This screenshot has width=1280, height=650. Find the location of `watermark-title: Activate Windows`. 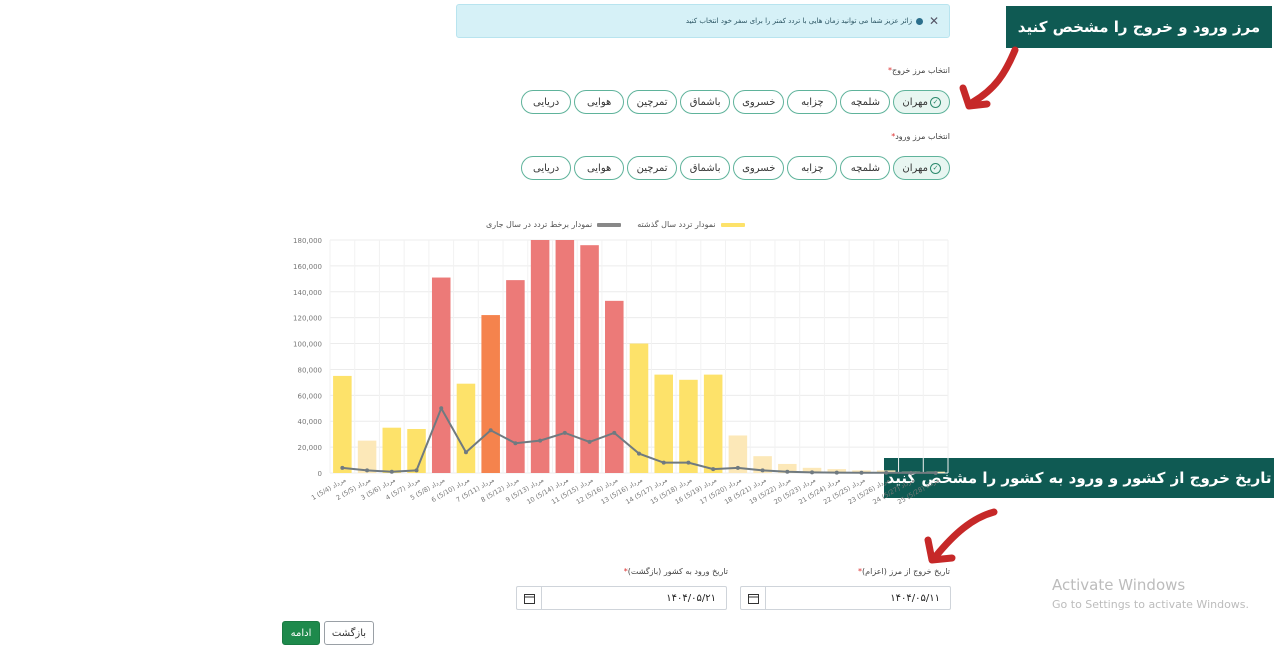

watermark-title: Activate Windows is located at coordinates (1119, 585).